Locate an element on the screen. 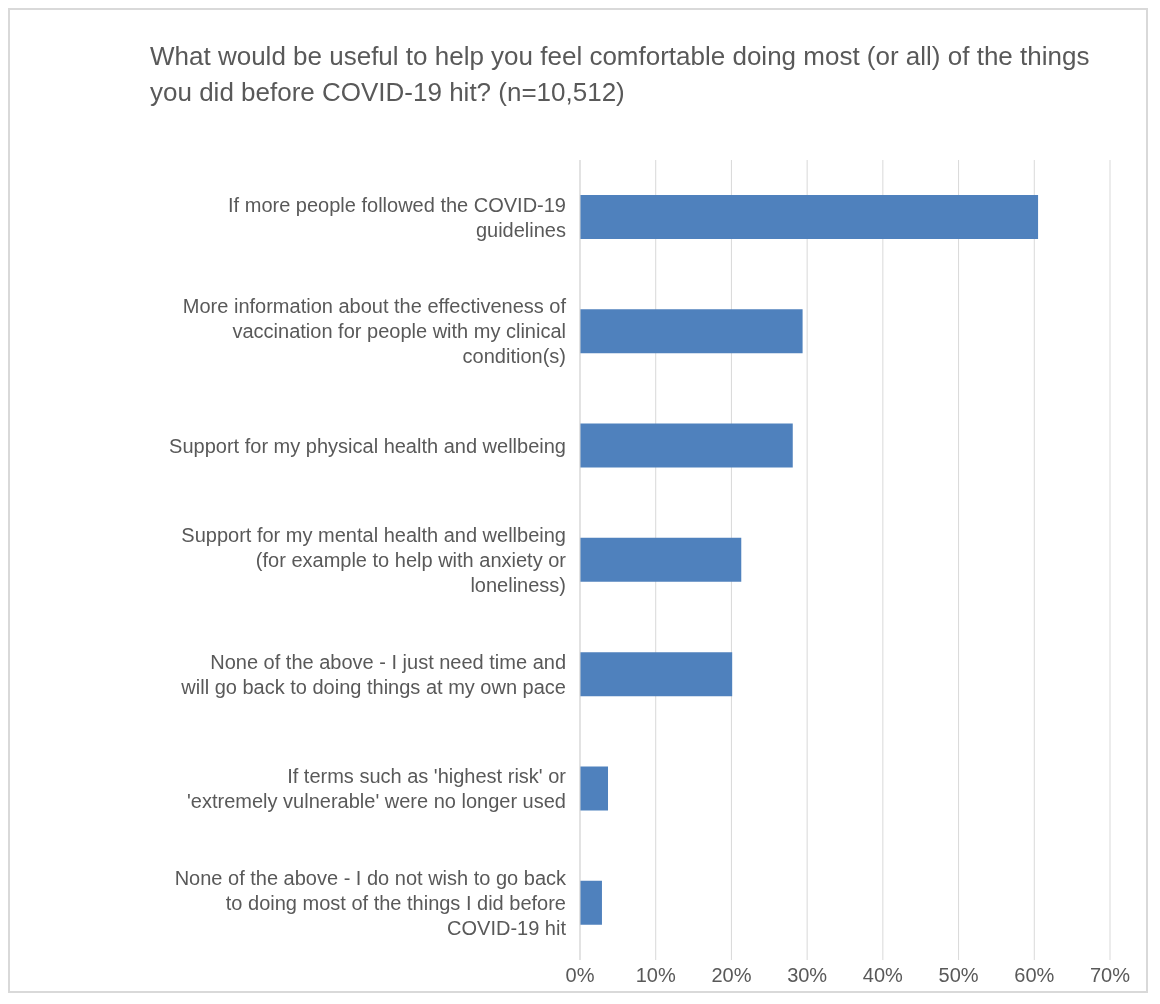 Image resolution: width=1160 pixels, height=1004 pixels. y-tick-label: More information about the effectiveness of vaccination for people with my clinical condition(s) is located at coordinates (374, 331).